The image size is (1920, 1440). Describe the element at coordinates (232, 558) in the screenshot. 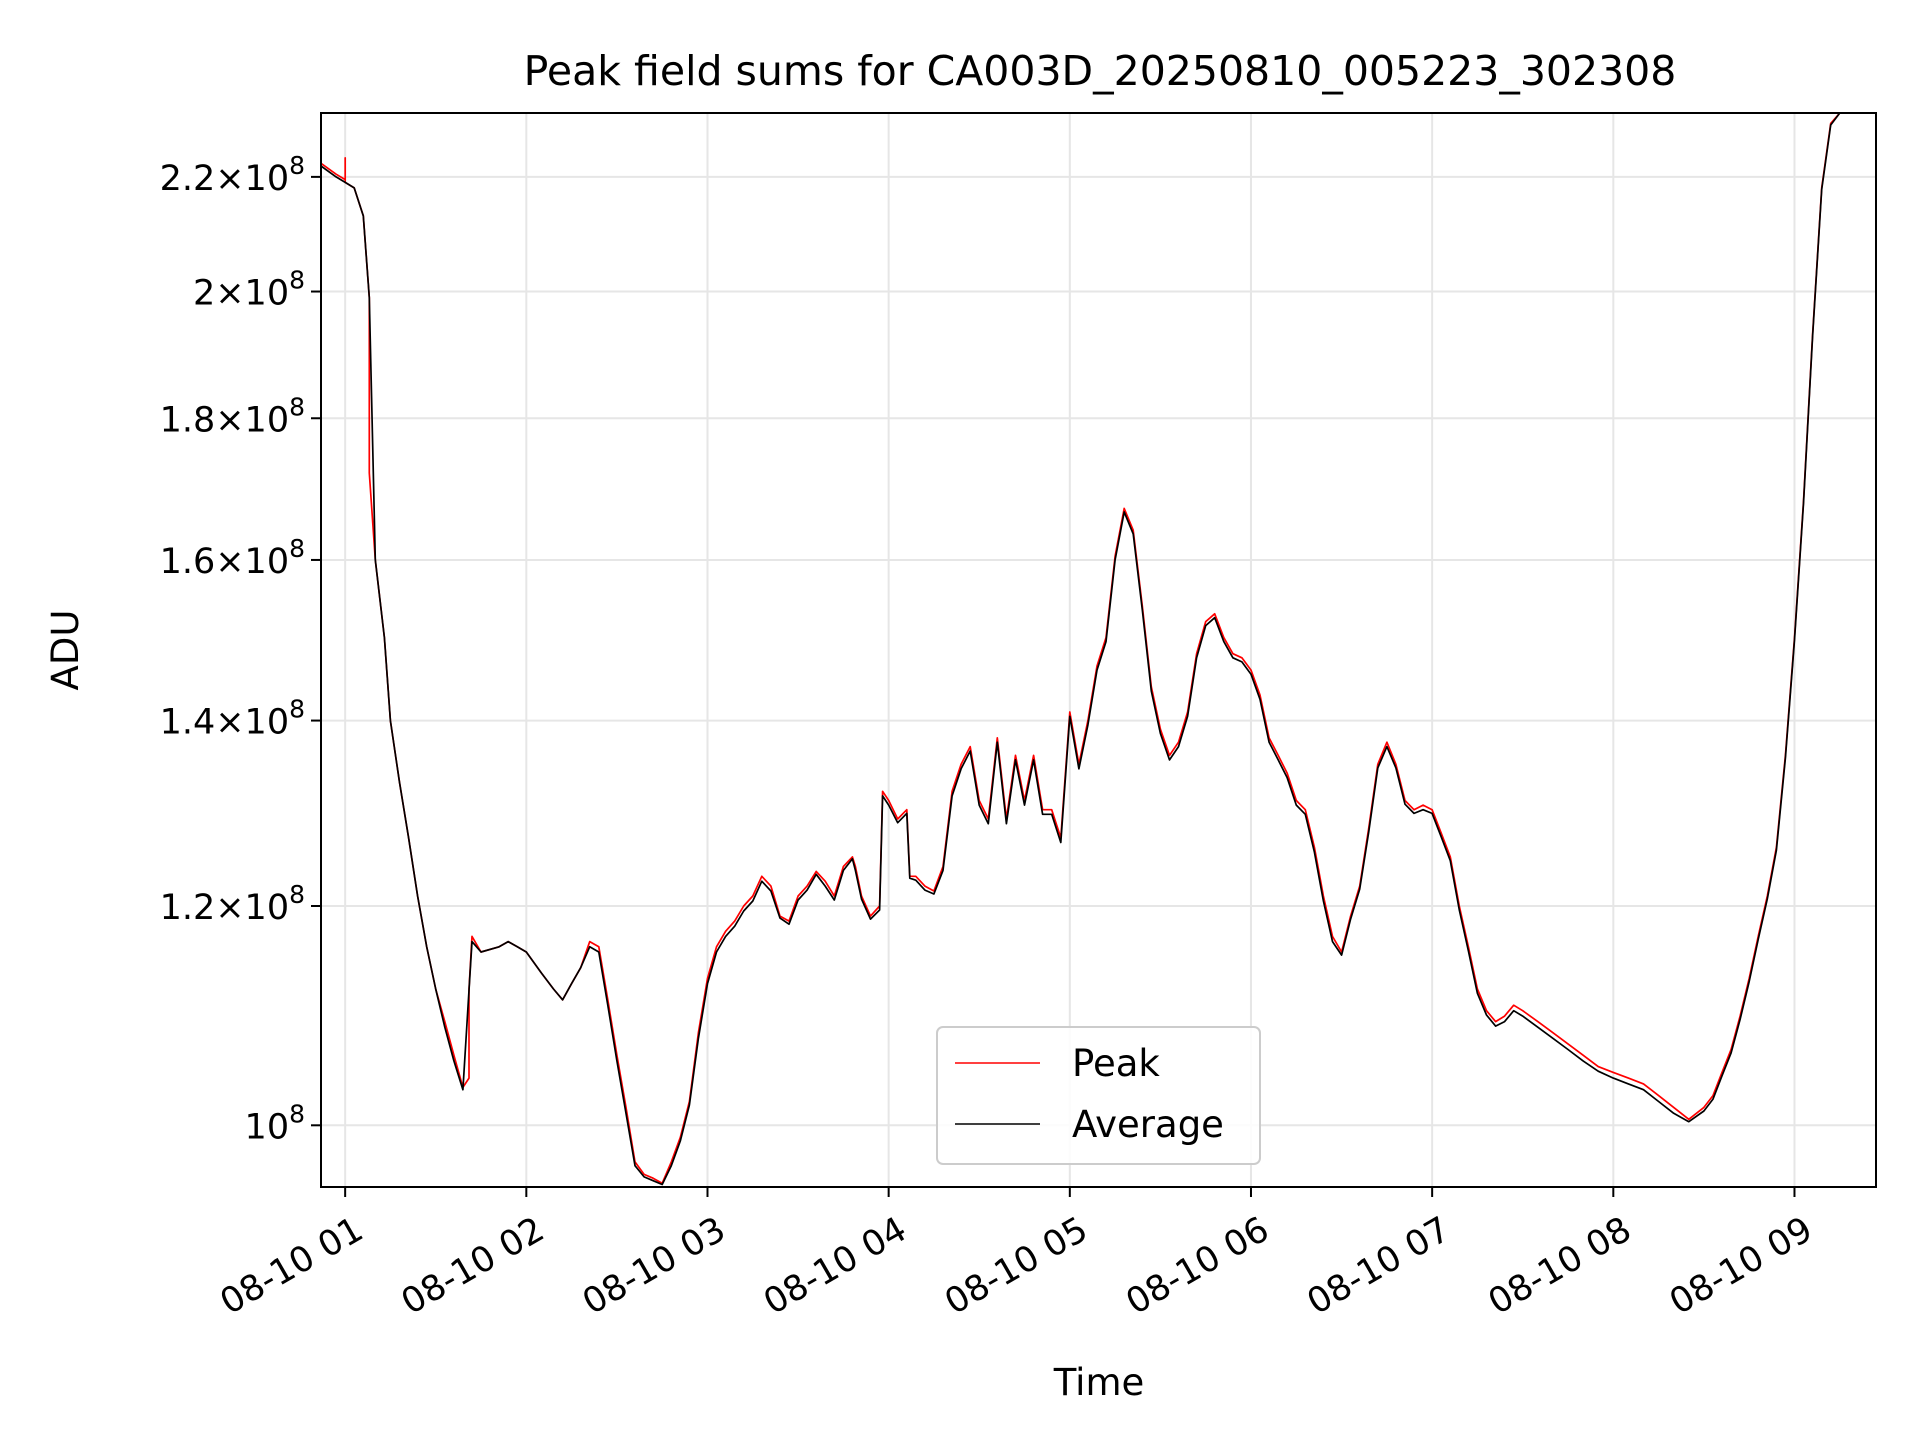

I see `y-tick-label: 1.6×108` at that location.